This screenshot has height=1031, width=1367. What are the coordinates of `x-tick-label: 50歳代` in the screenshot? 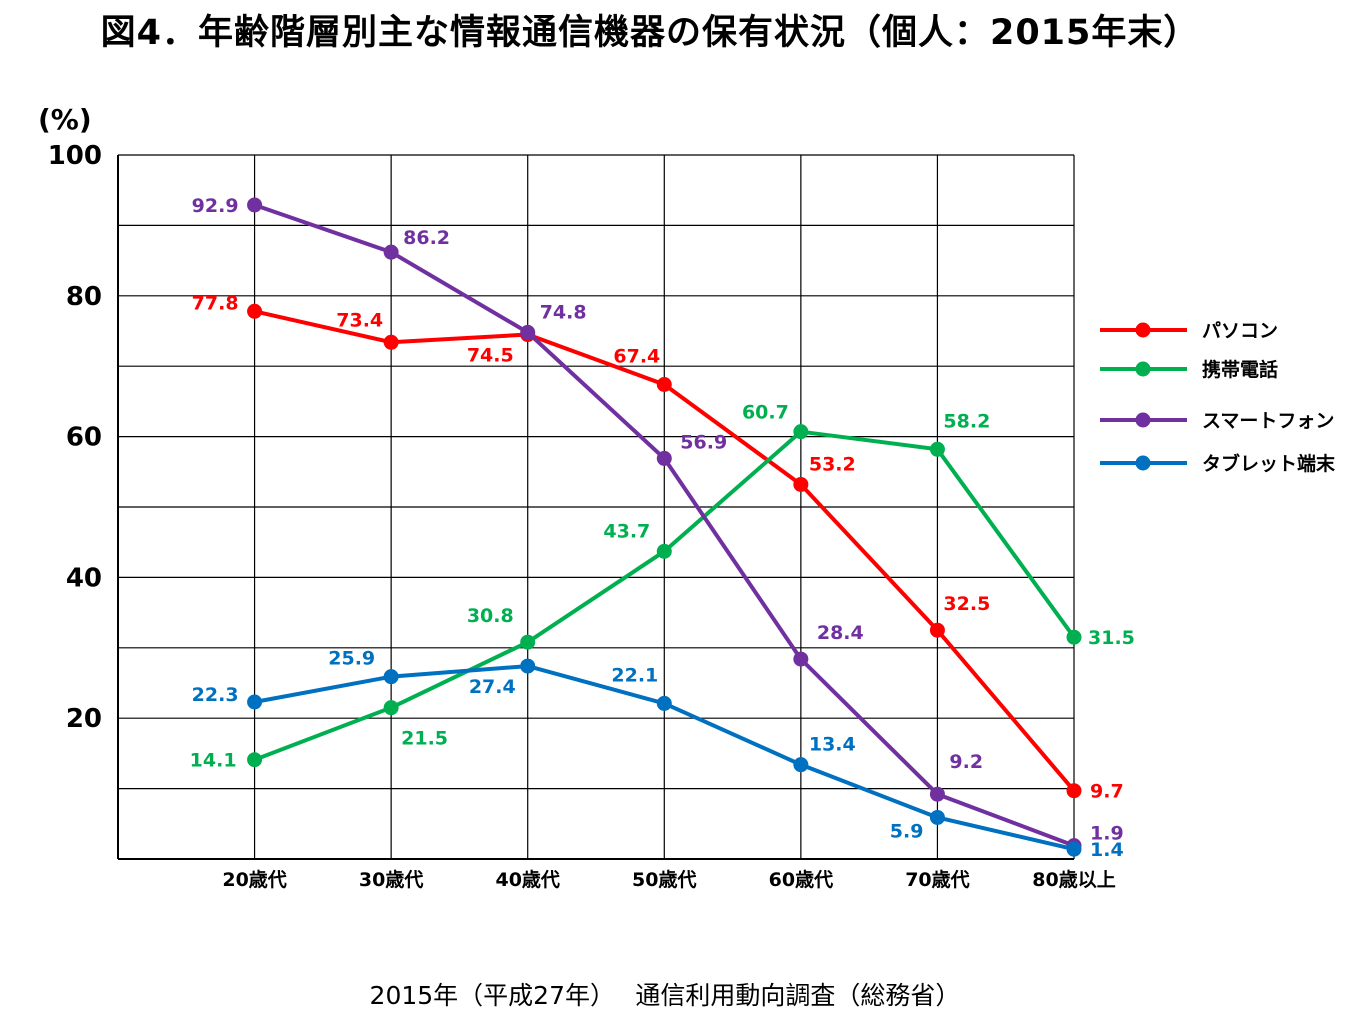 It's located at (664, 880).